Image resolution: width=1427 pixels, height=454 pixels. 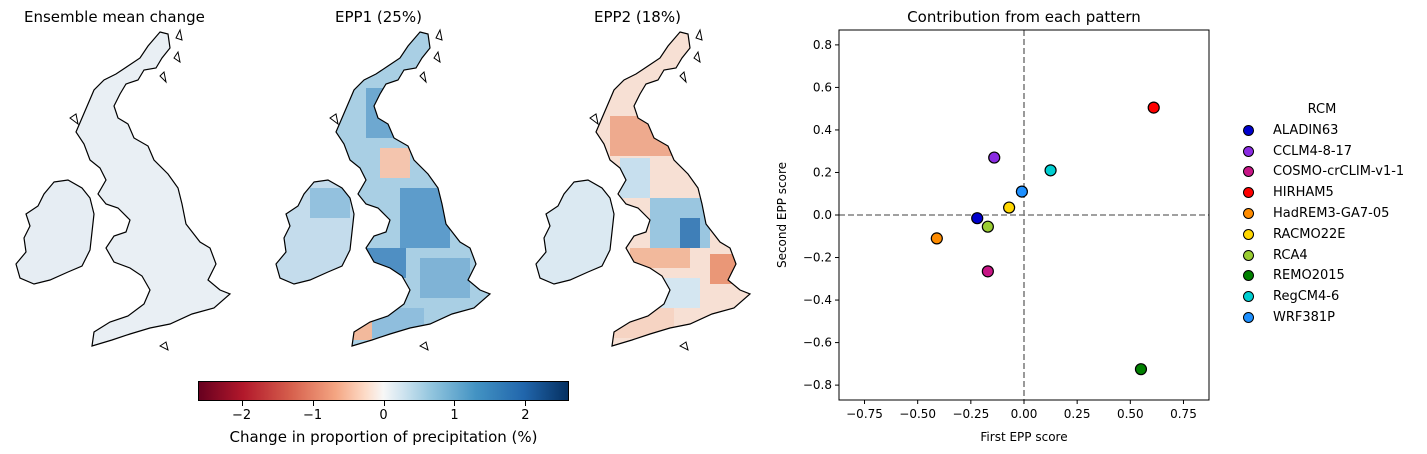 I want to click on colorbar-tick-label: −2, so click(x=241, y=415).